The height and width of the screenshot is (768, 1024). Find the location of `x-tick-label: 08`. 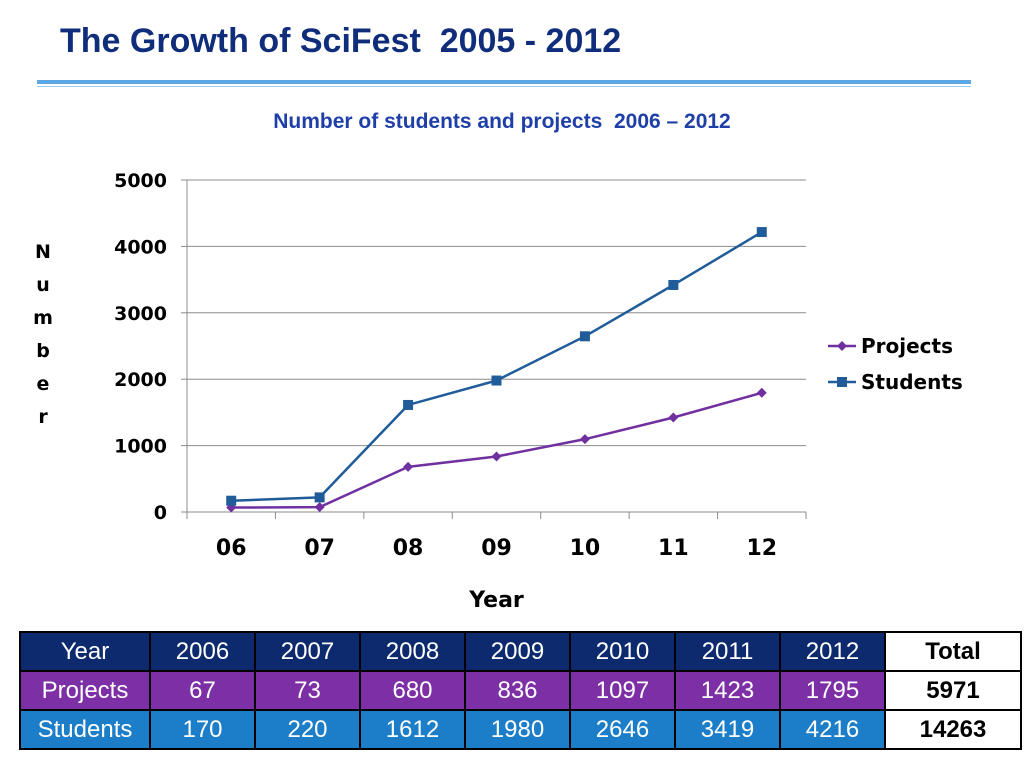

x-tick-label: 08 is located at coordinates (408, 548).